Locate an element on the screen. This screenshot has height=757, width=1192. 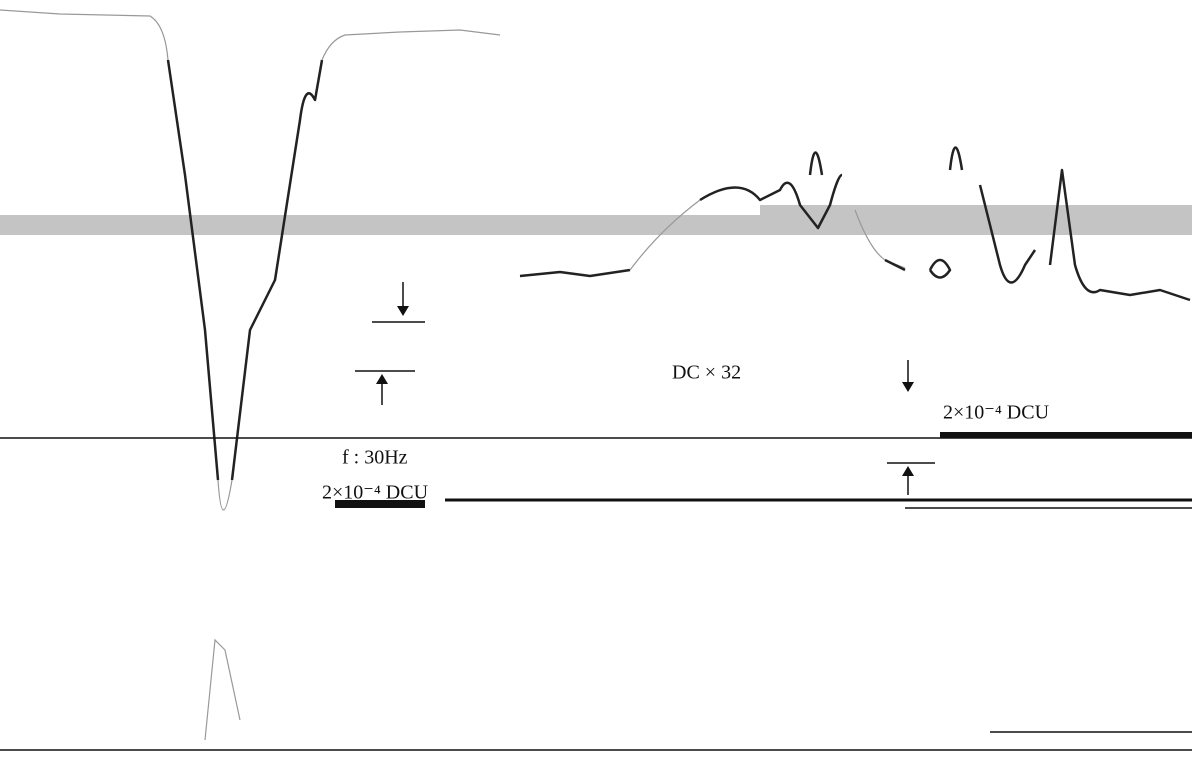
band is located at coordinates (976, 220).